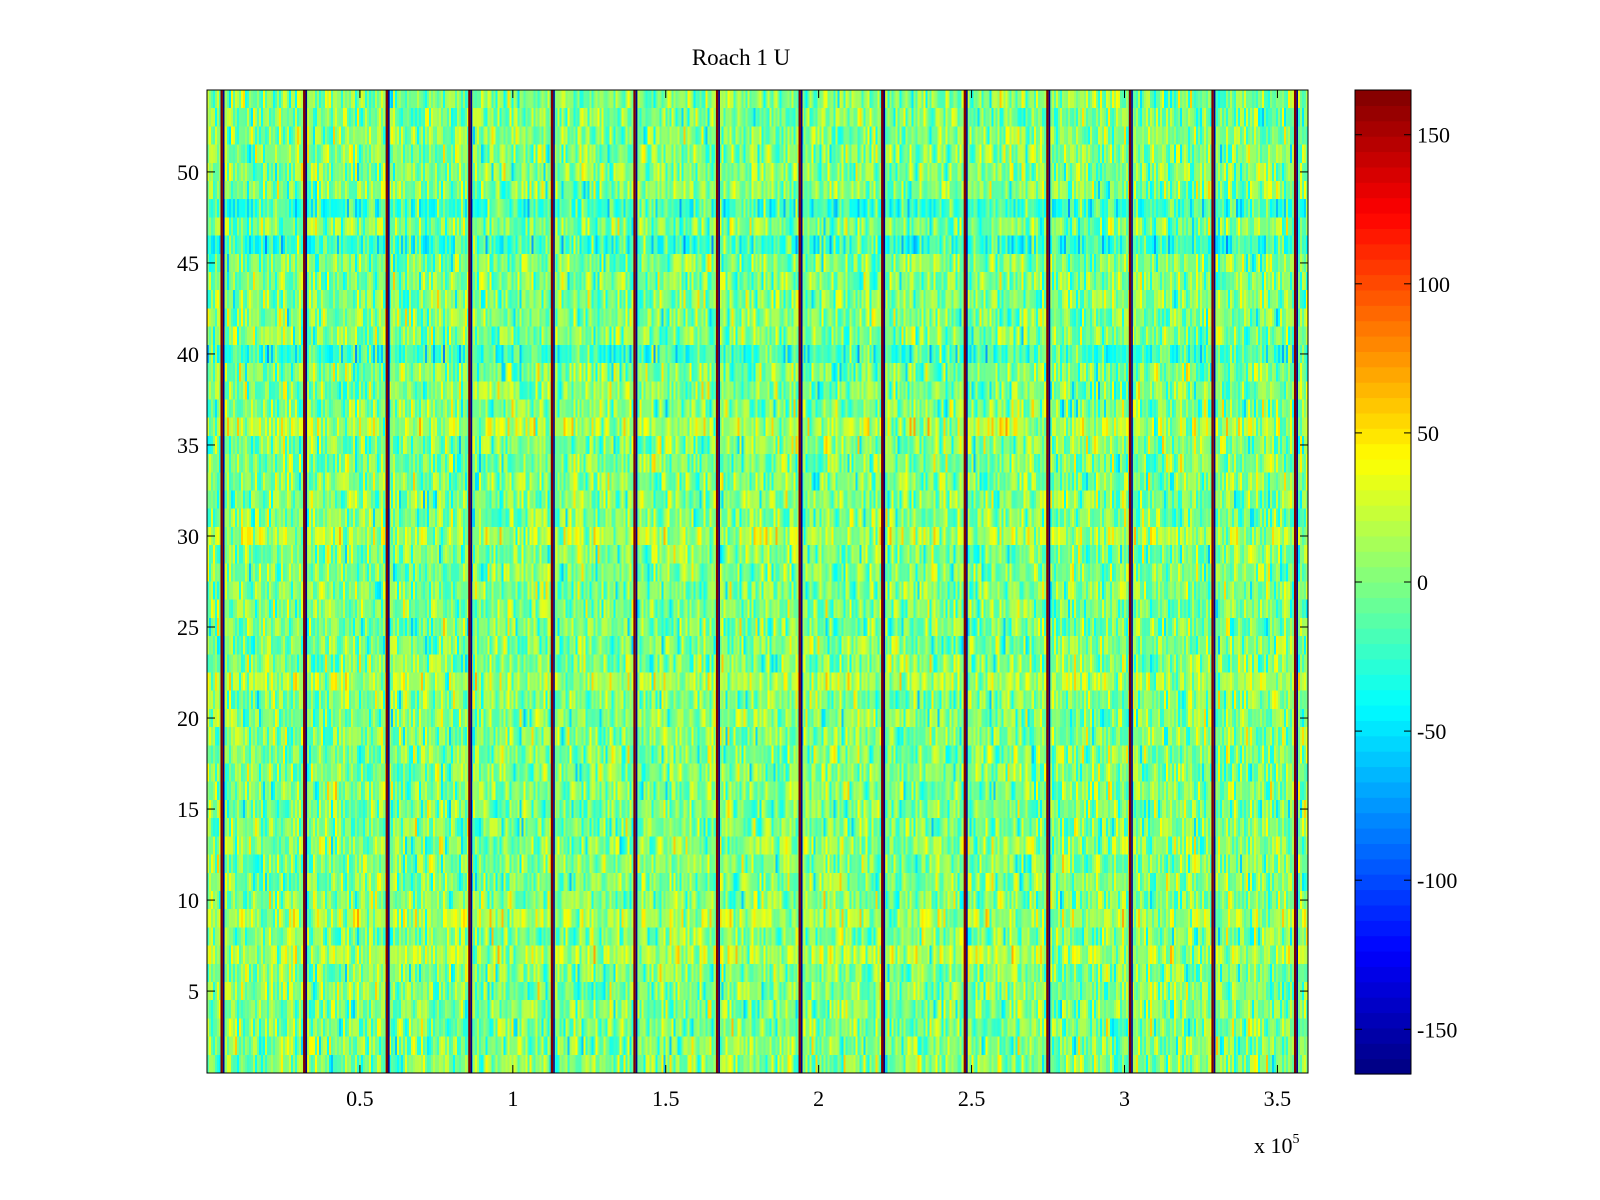 This screenshot has height=1200, width=1600. What do you see at coordinates (188, 627) in the screenshot?
I see `y-tick-label: 25` at bounding box center [188, 627].